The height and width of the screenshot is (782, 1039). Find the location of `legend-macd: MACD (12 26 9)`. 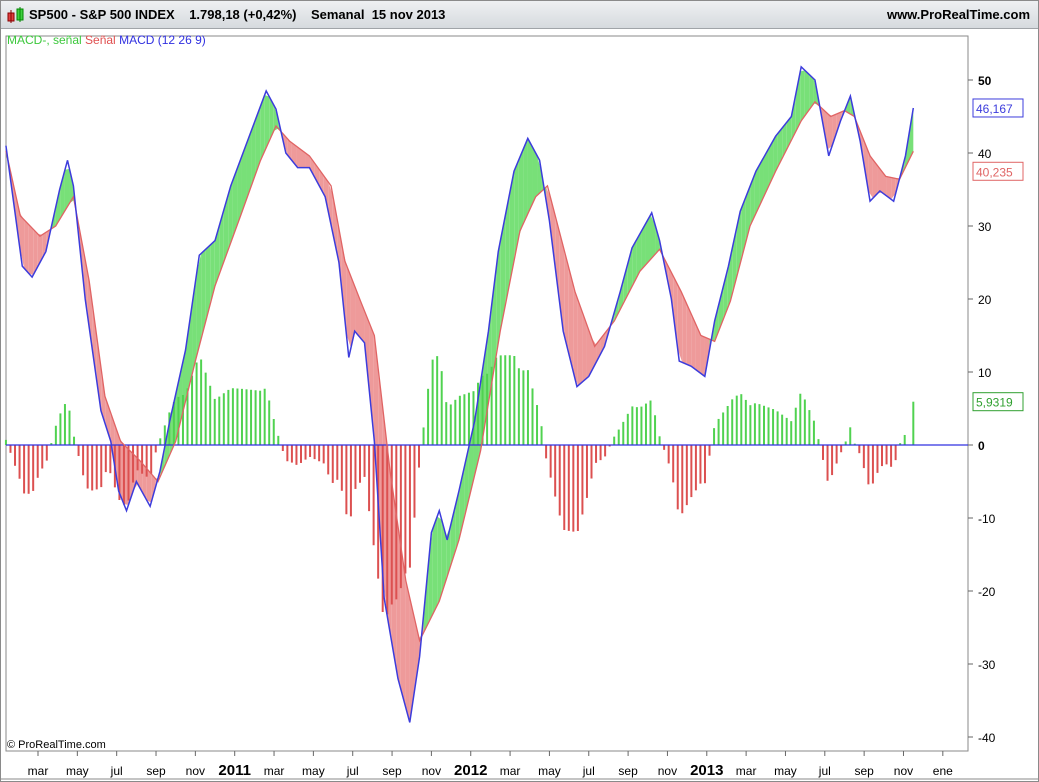

legend-macd: MACD (12 26 9) is located at coordinates (162, 40).